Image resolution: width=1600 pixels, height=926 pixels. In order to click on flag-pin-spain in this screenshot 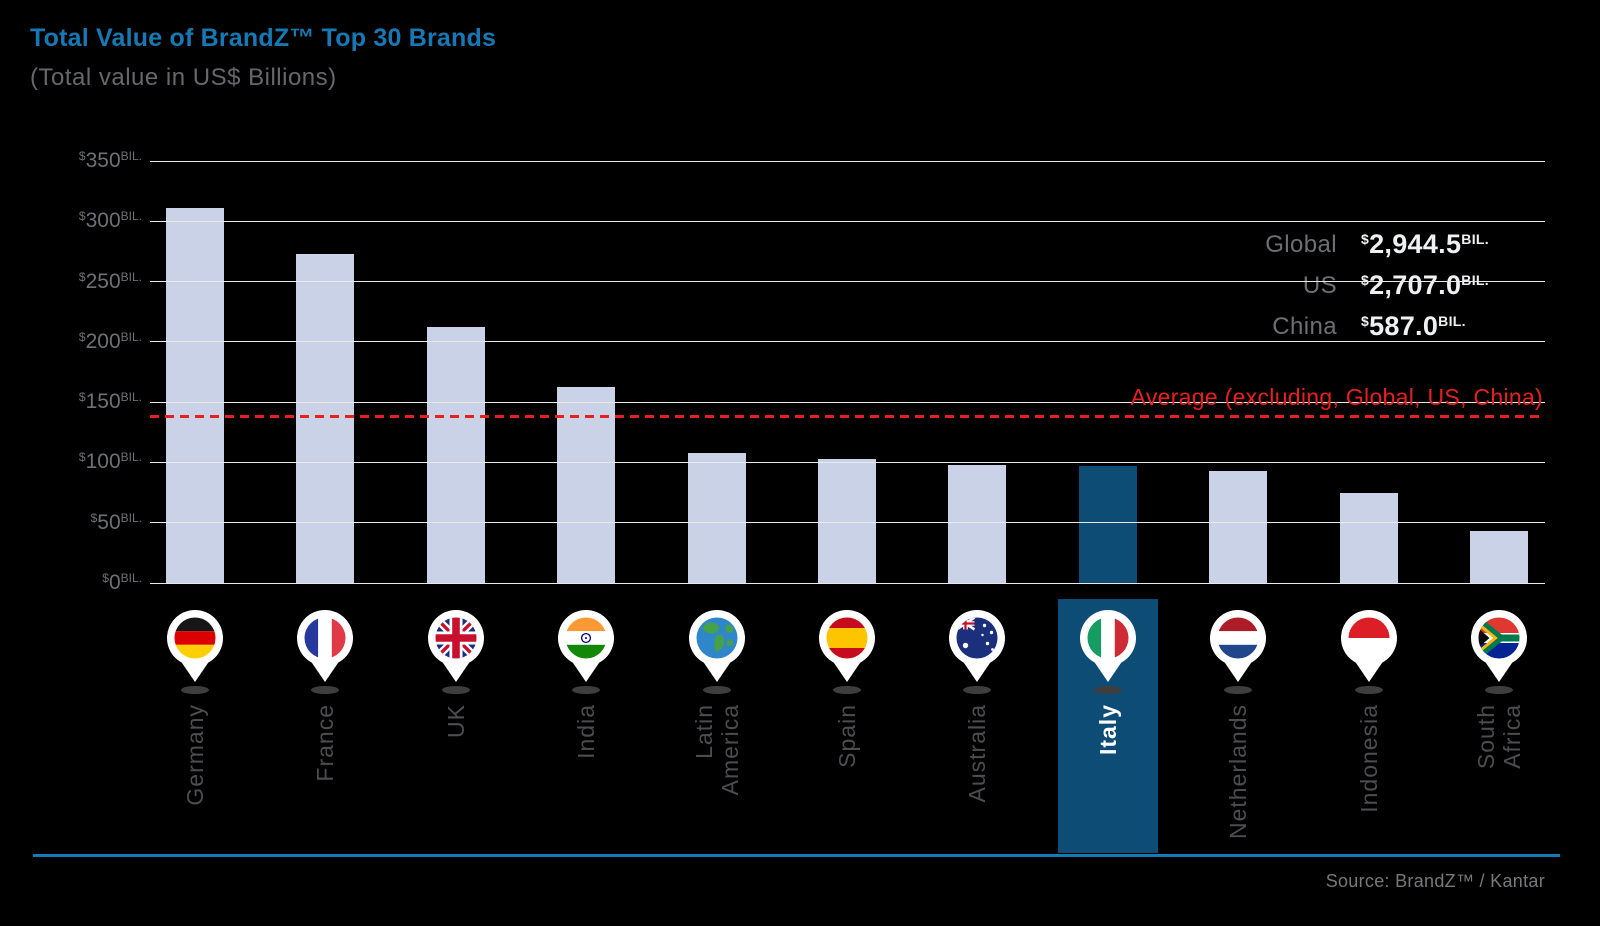, I will do `click(847, 654)`.